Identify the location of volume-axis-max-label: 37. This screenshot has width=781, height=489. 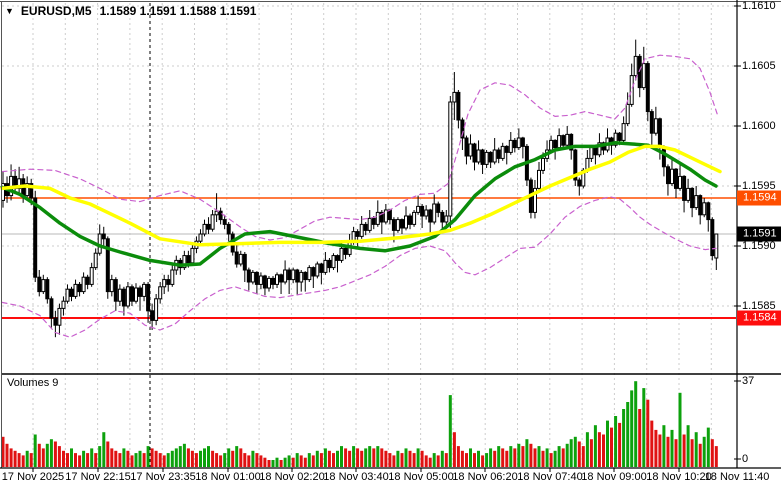
(748, 381).